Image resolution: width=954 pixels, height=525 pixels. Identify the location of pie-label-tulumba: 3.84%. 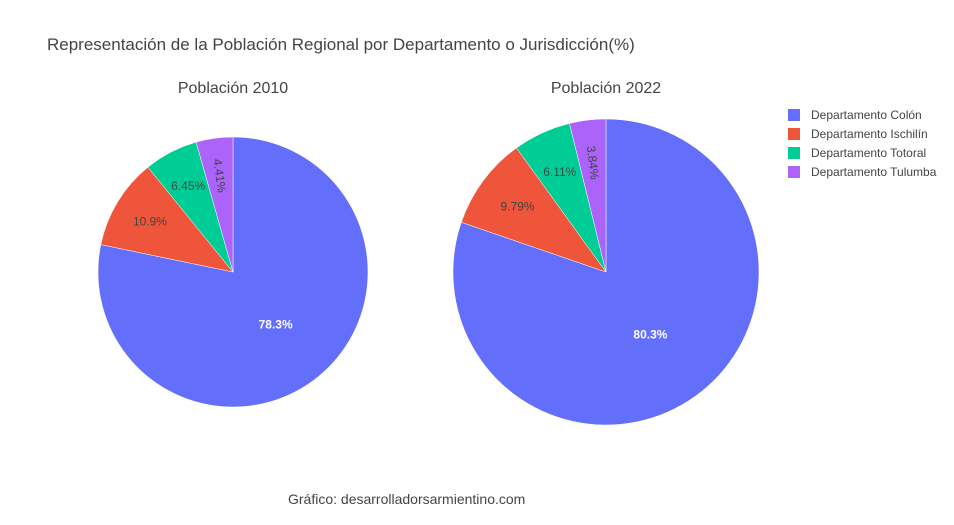
(593, 163).